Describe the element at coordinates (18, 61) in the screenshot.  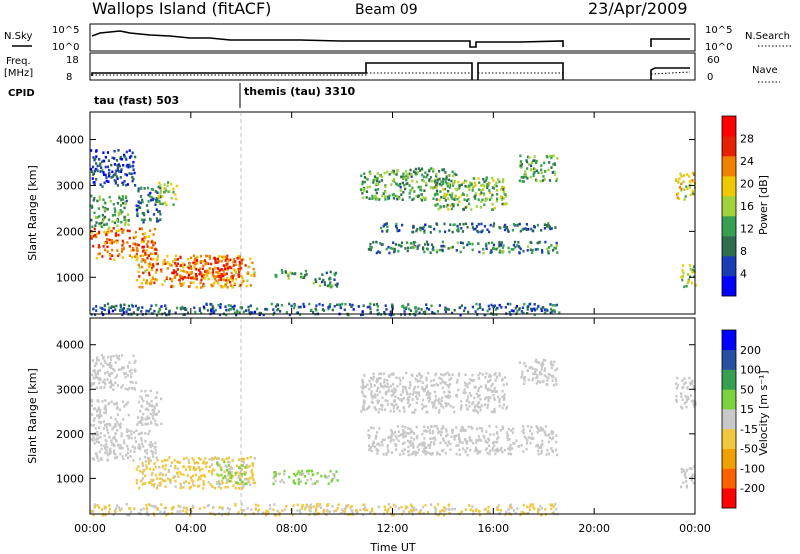
I see `freq-label-1: Freq.` at that location.